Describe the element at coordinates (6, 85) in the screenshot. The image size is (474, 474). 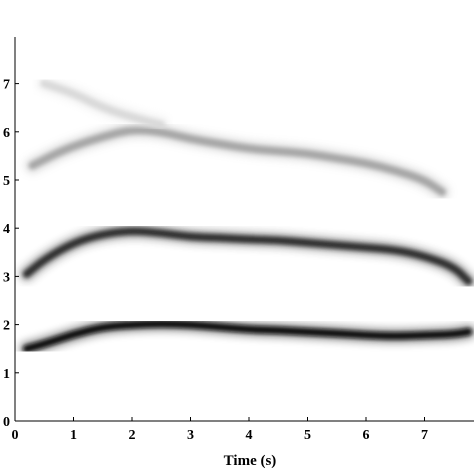
I see `y-tick-label-7: 7` at that location.